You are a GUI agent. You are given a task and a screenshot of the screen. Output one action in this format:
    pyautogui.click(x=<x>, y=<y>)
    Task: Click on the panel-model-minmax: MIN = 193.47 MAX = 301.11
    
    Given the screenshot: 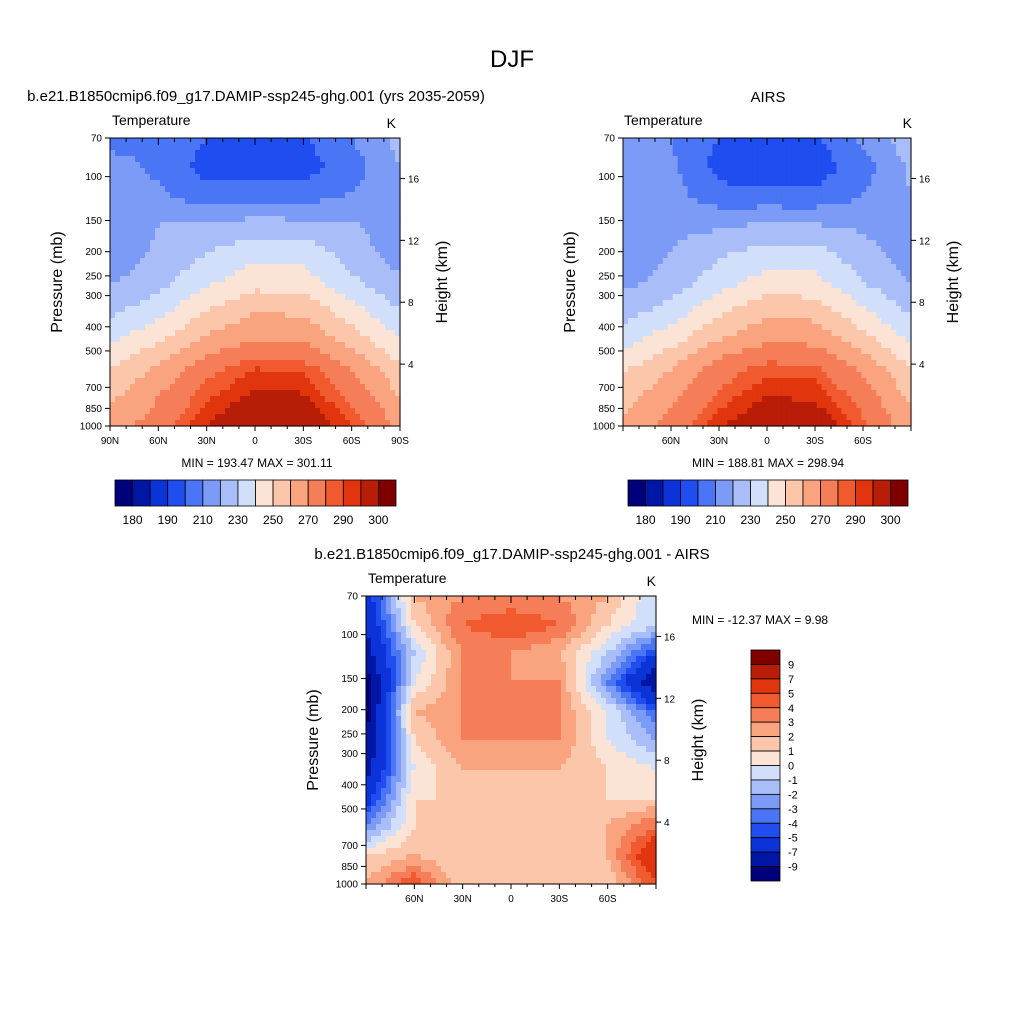 What is the action you would take?
    pyautogui.click(x=257, y=463)
    